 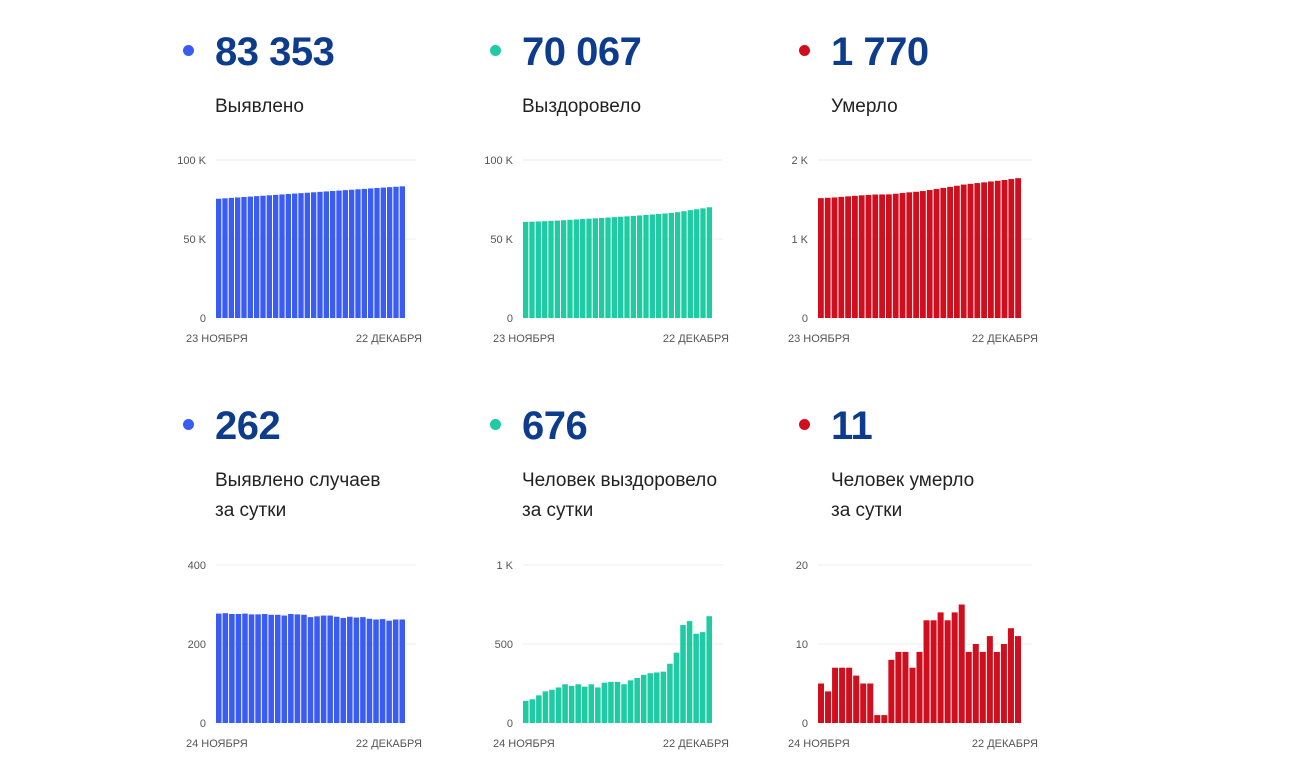 I want to click on y-tick-label: 500, so click(x=504, y=645).